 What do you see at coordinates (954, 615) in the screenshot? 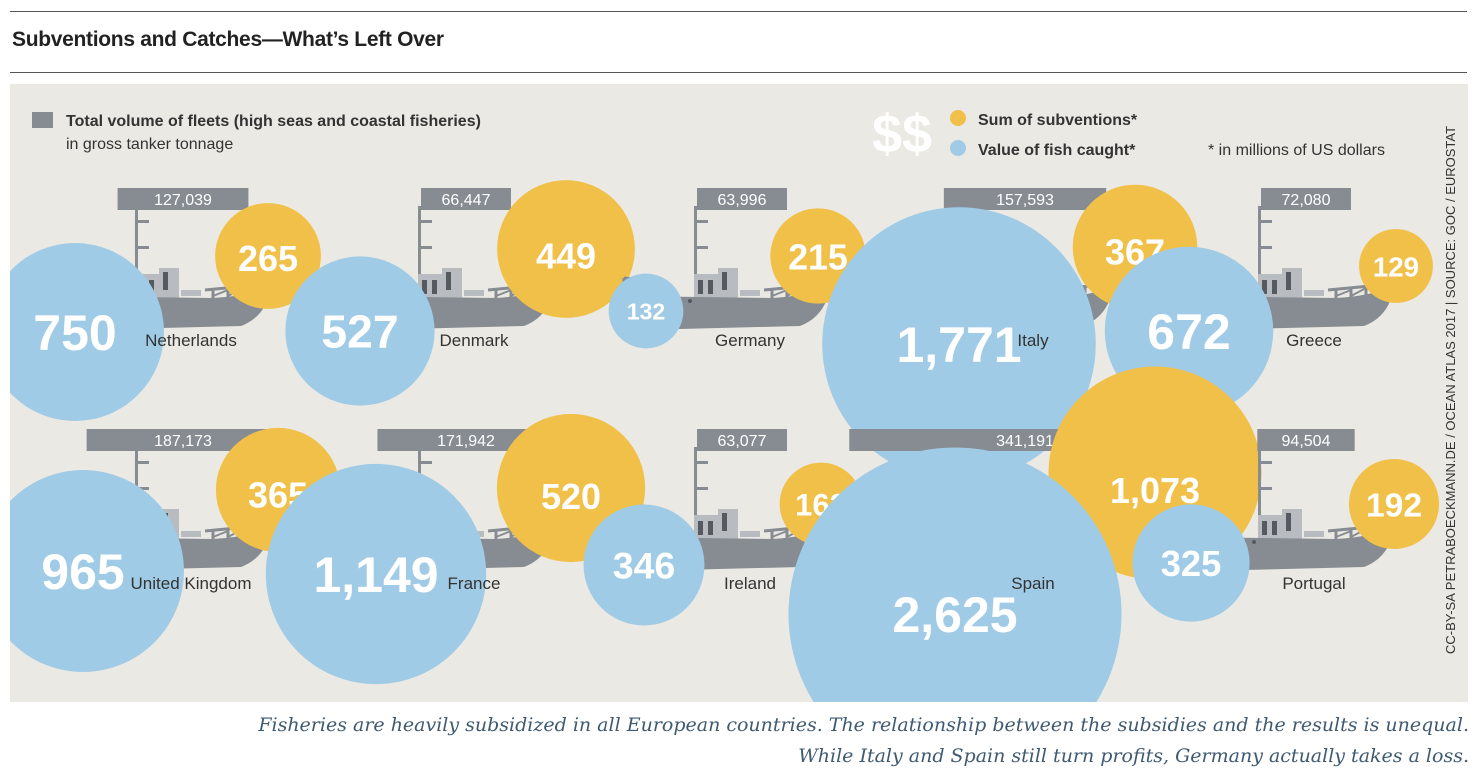
I see `fish-value-label: 2,625` at bounding box center [954, 615].